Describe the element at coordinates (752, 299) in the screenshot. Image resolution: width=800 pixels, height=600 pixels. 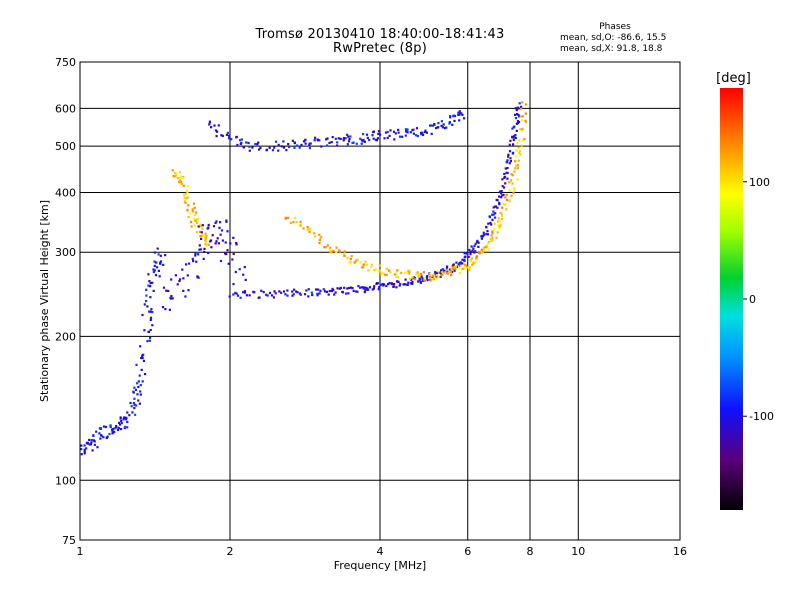
I see `colorbar-tick-label: 0` at that location.